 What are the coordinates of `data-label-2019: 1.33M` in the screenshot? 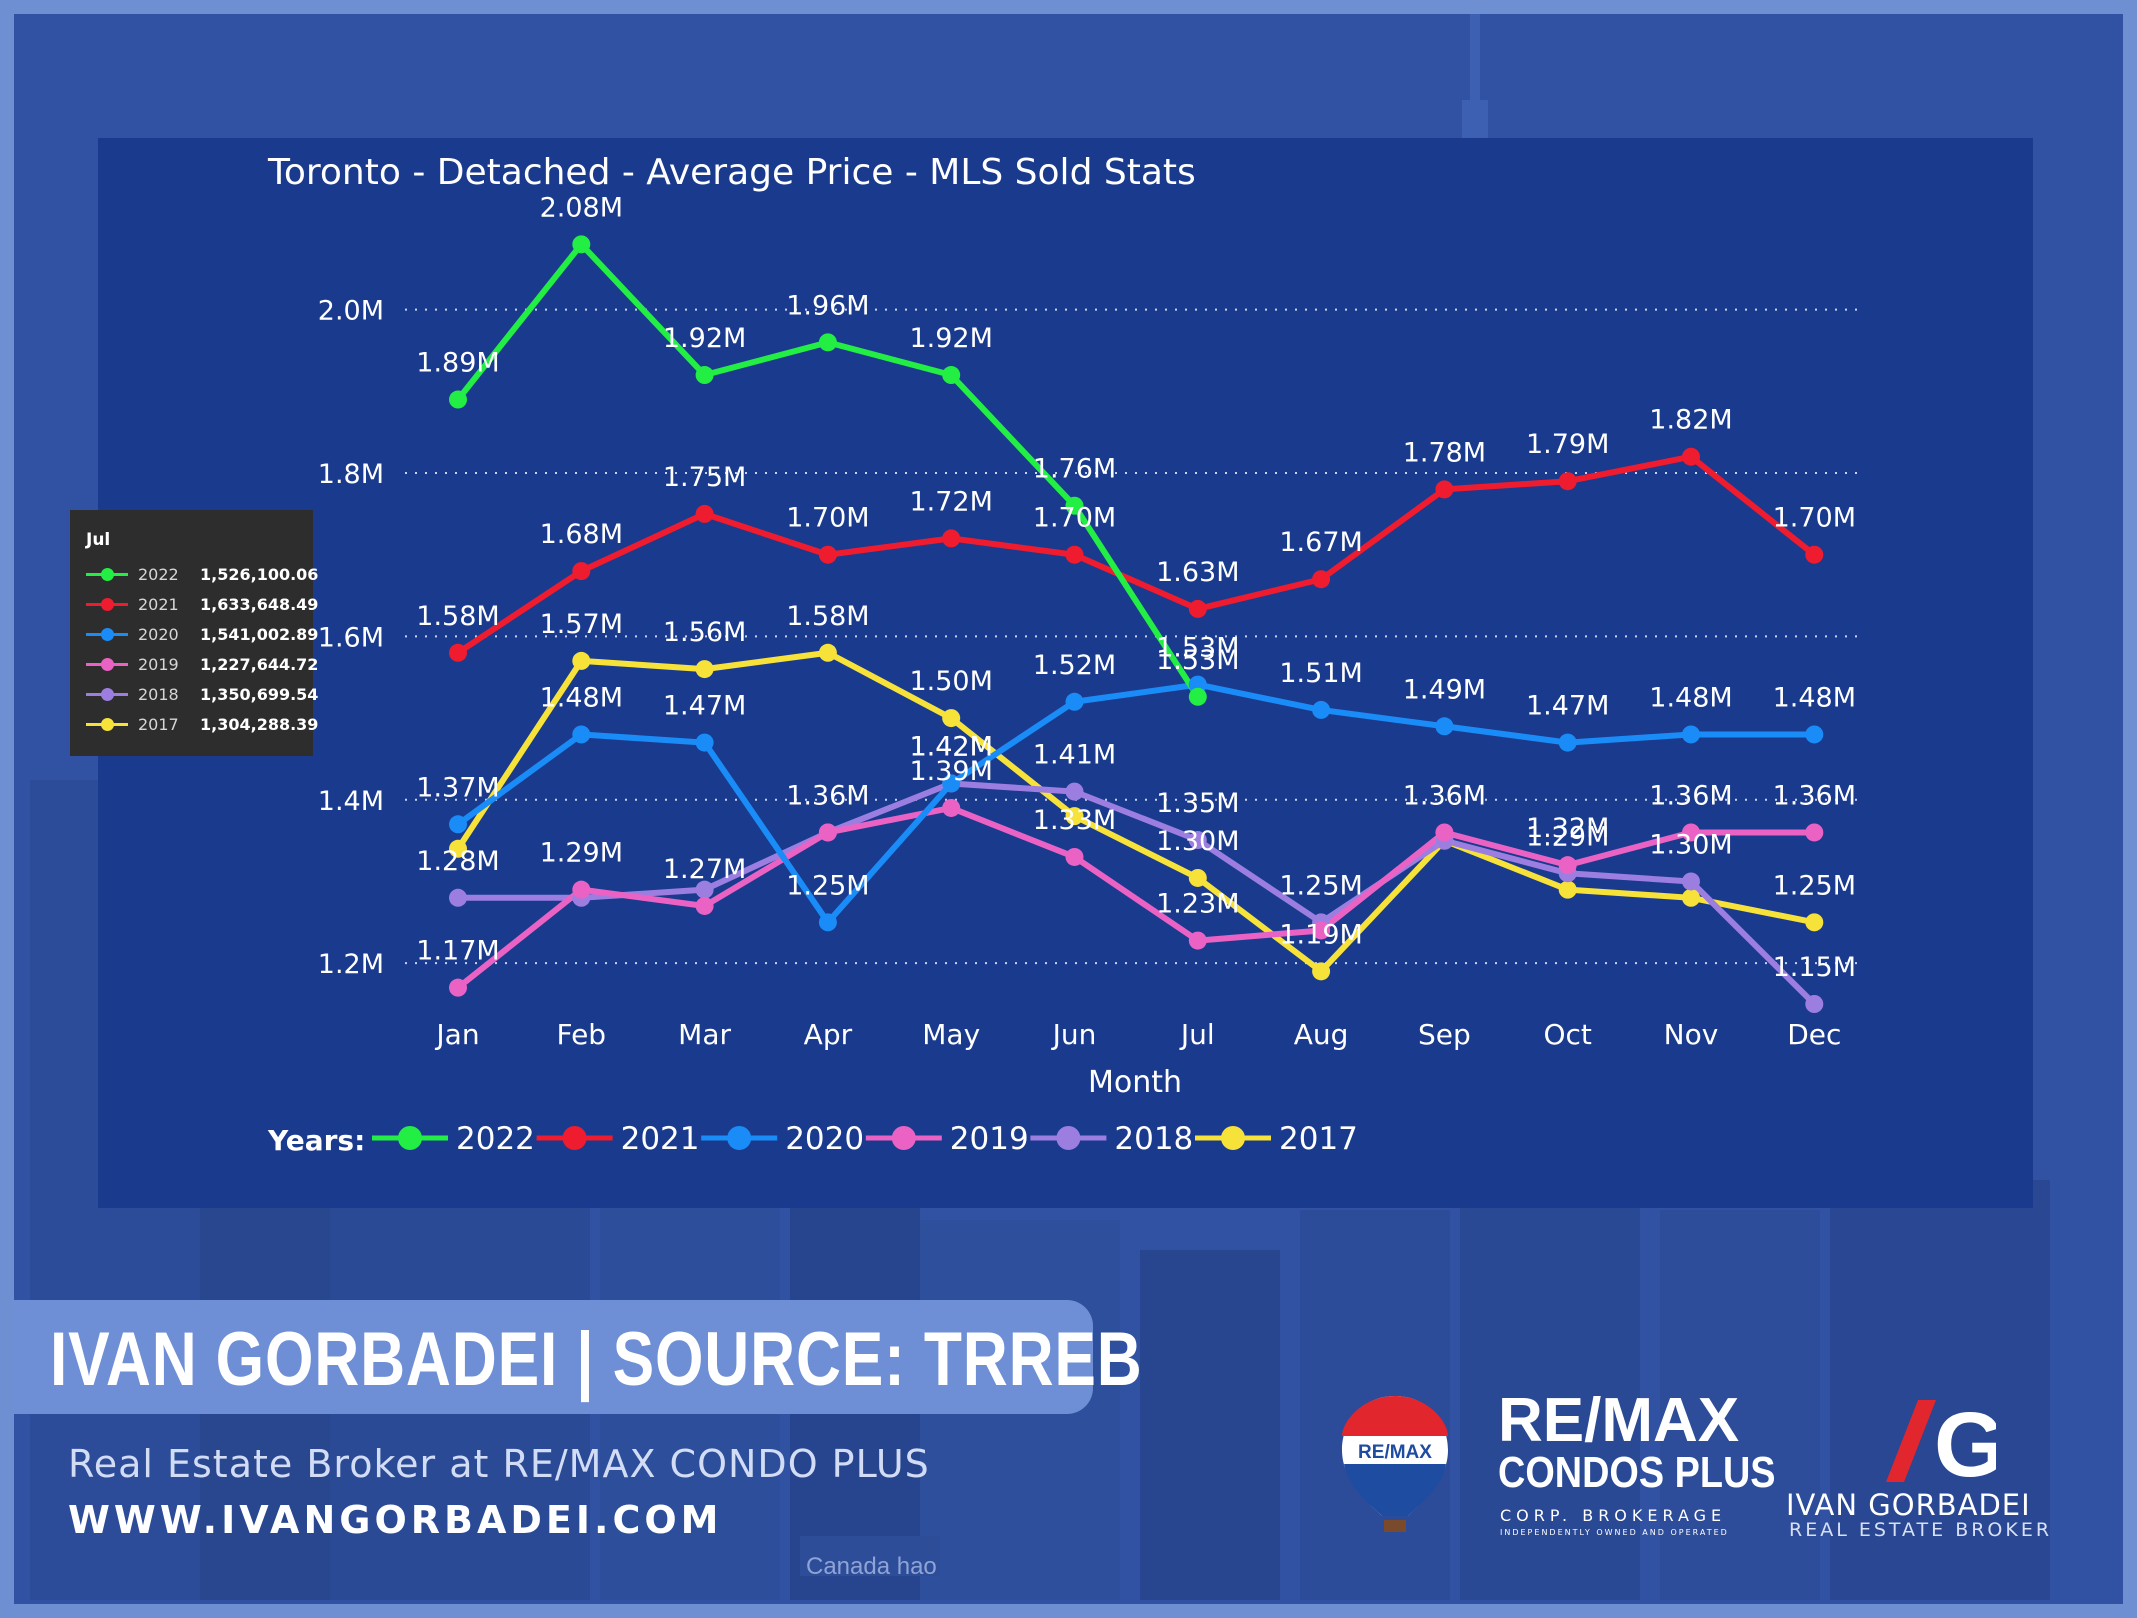 It's located at (1074, 820).